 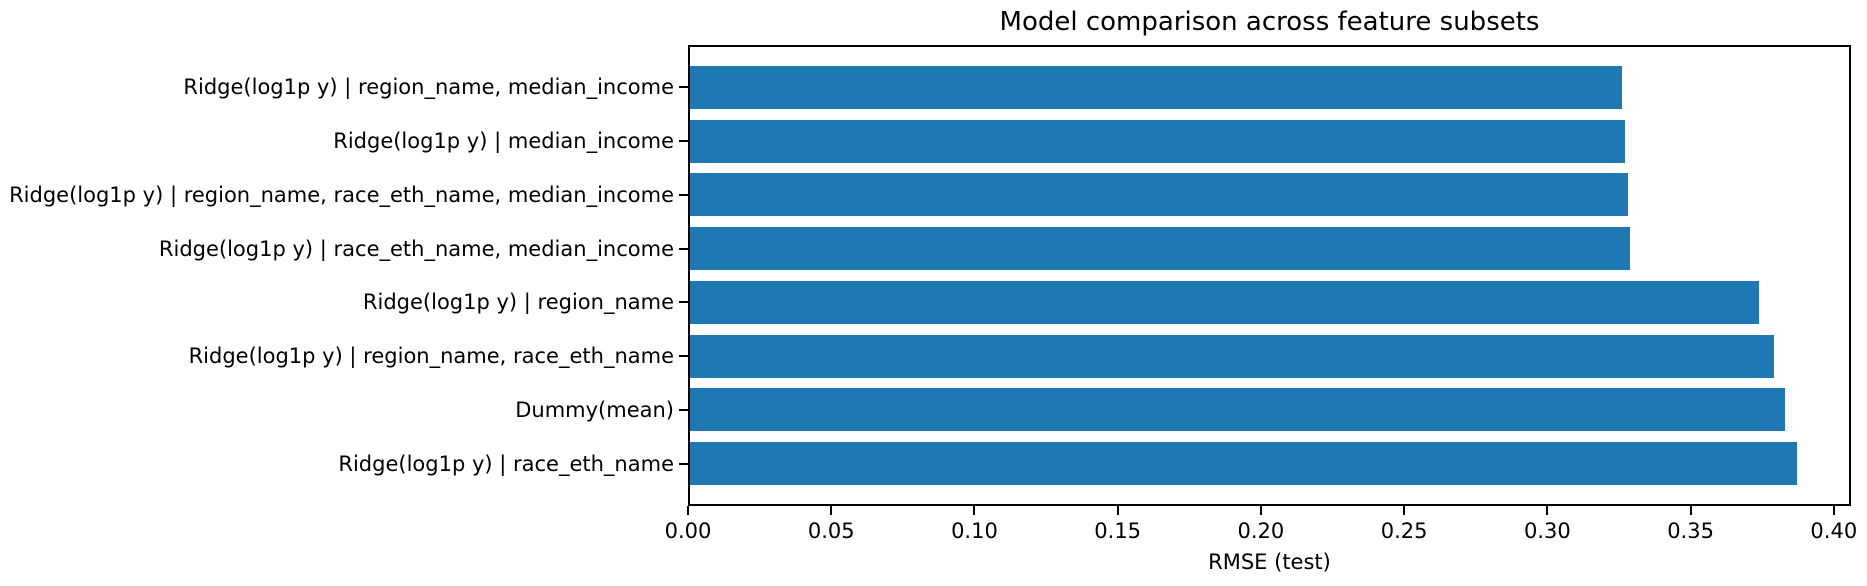 What do you see at coordinates (1690, 531) in the screenshot?
I see `x-tick-label: 0.35` at bounding box center [1690, 531].